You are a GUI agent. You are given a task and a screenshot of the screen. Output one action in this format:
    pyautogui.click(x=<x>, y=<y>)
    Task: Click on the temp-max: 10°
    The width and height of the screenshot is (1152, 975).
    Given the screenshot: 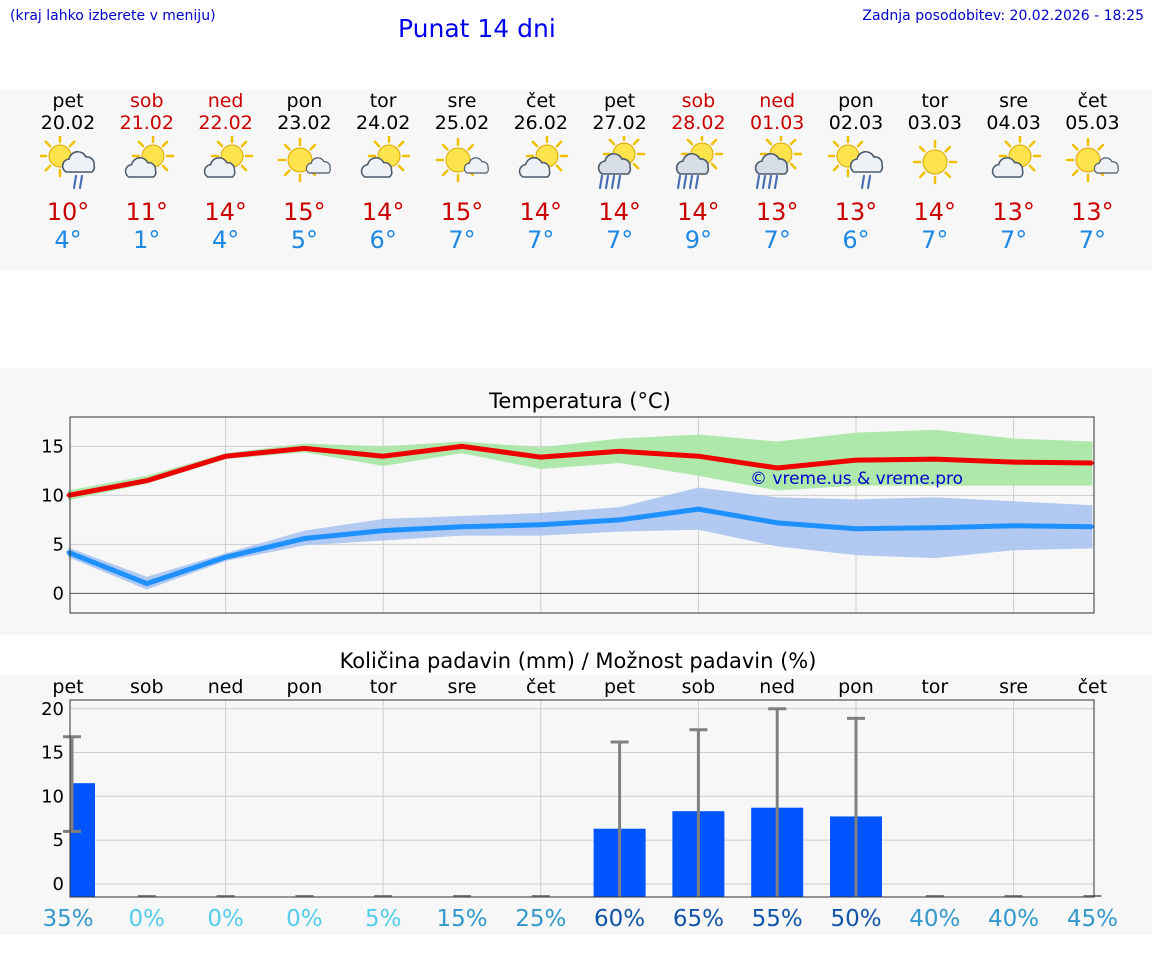 What is the action you would take?
    pyautogui.click(x=68, y=212)
    